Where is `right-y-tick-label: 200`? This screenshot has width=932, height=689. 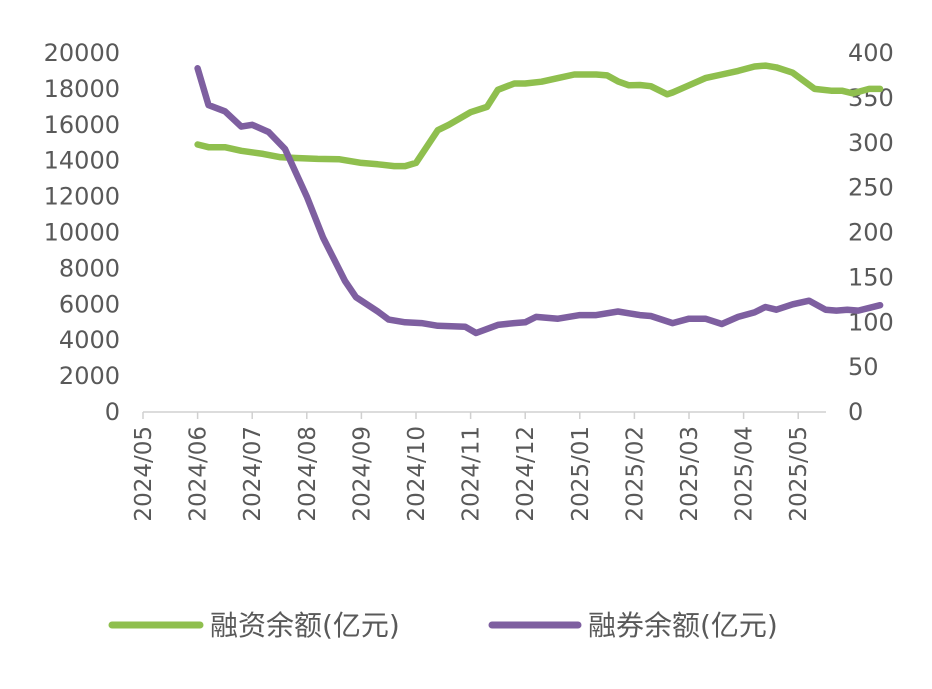
right-y-tick-label: 200 is located at coordinates (871, 233).